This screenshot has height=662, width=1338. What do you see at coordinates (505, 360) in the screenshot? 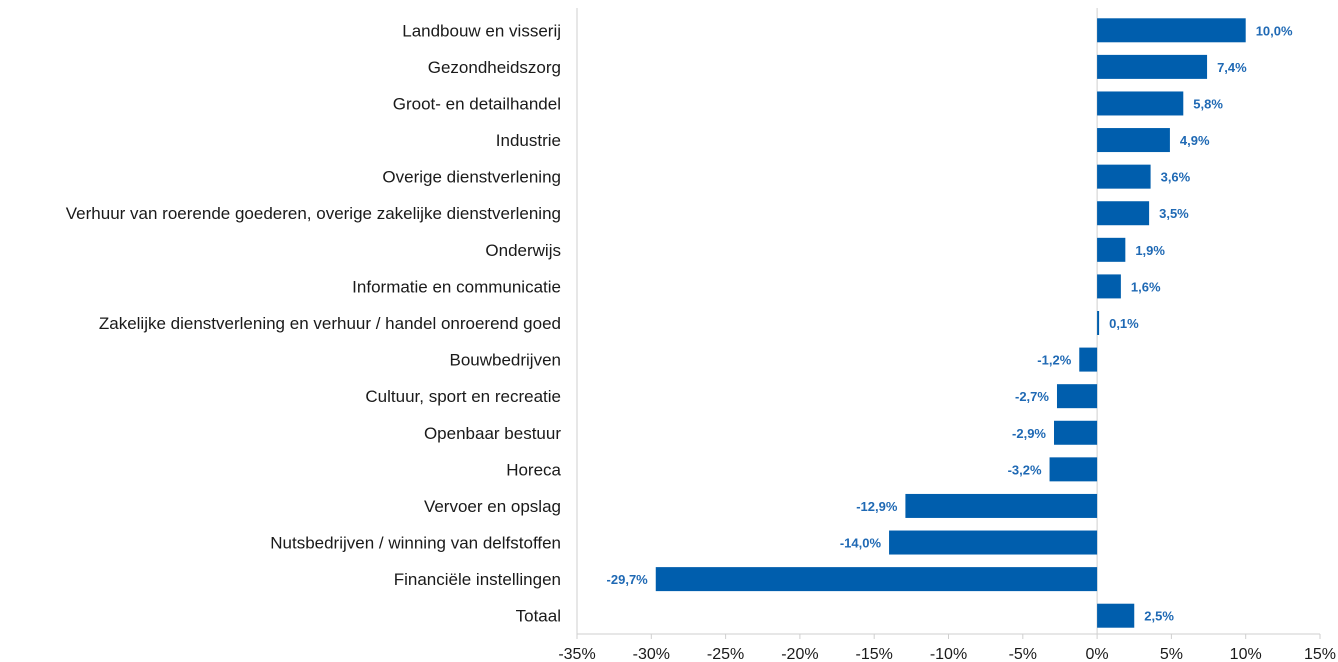
I see `category-label: Bouwbedrijven` at bounding box center [505, 360].